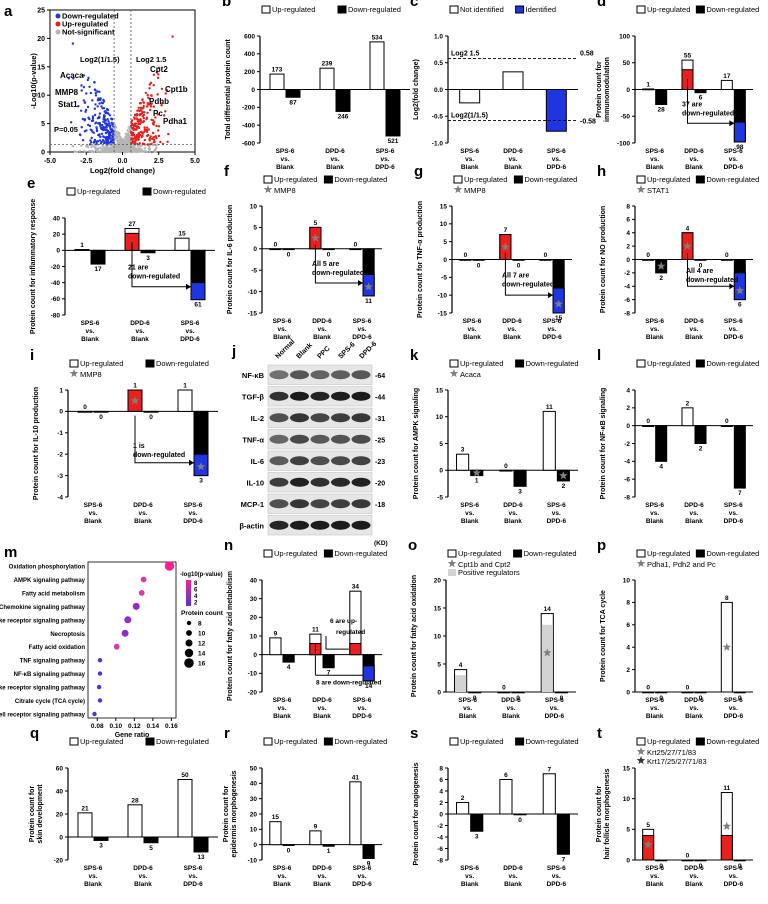 The width and height of the screenshot is (768, 904). I want to click on bar-down-value-label: 2, so click(564, 486).